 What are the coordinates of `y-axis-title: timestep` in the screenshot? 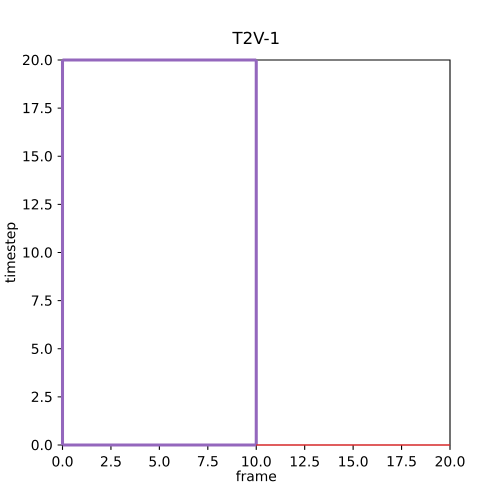 It's located at (11, 252).